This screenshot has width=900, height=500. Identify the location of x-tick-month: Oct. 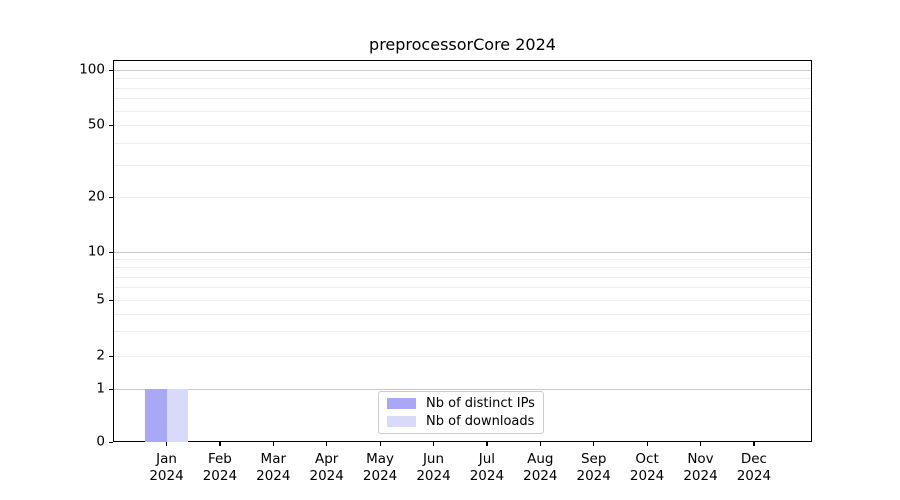
(647, 459).